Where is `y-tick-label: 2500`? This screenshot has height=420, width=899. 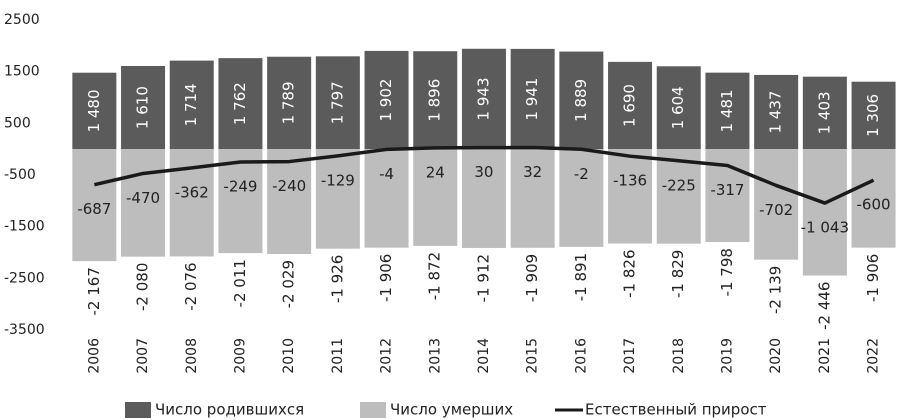 y-tick-label: 2500 is located at coordinates (22, 20).